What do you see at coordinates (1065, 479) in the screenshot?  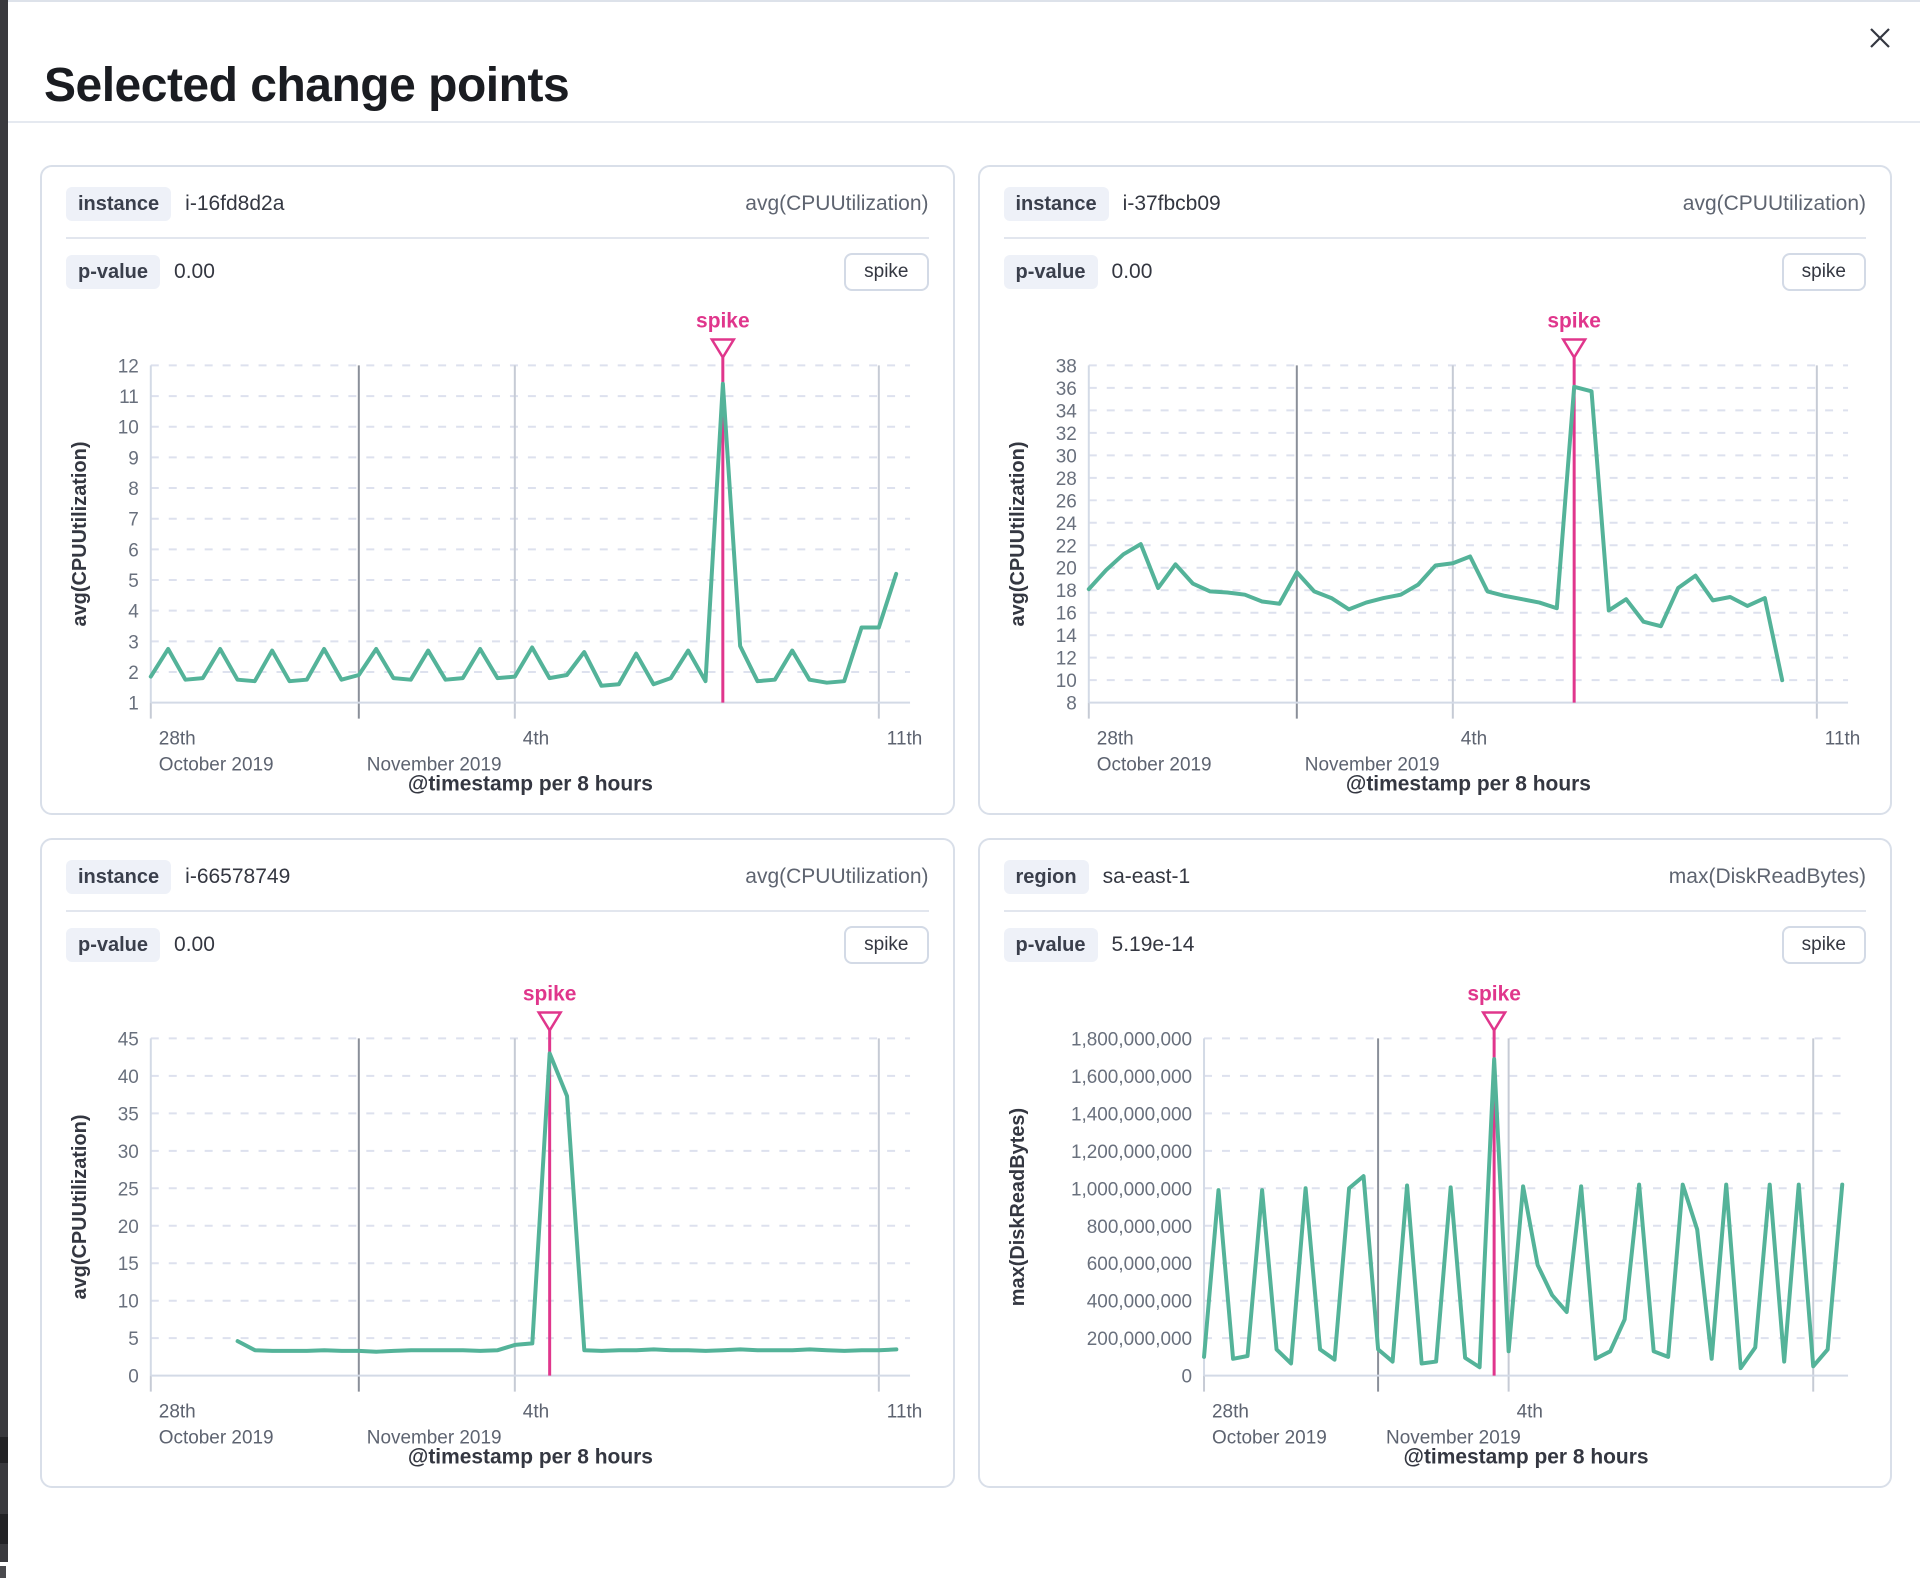 I see `svg-text: 28` at bounding box center [1065, 479].